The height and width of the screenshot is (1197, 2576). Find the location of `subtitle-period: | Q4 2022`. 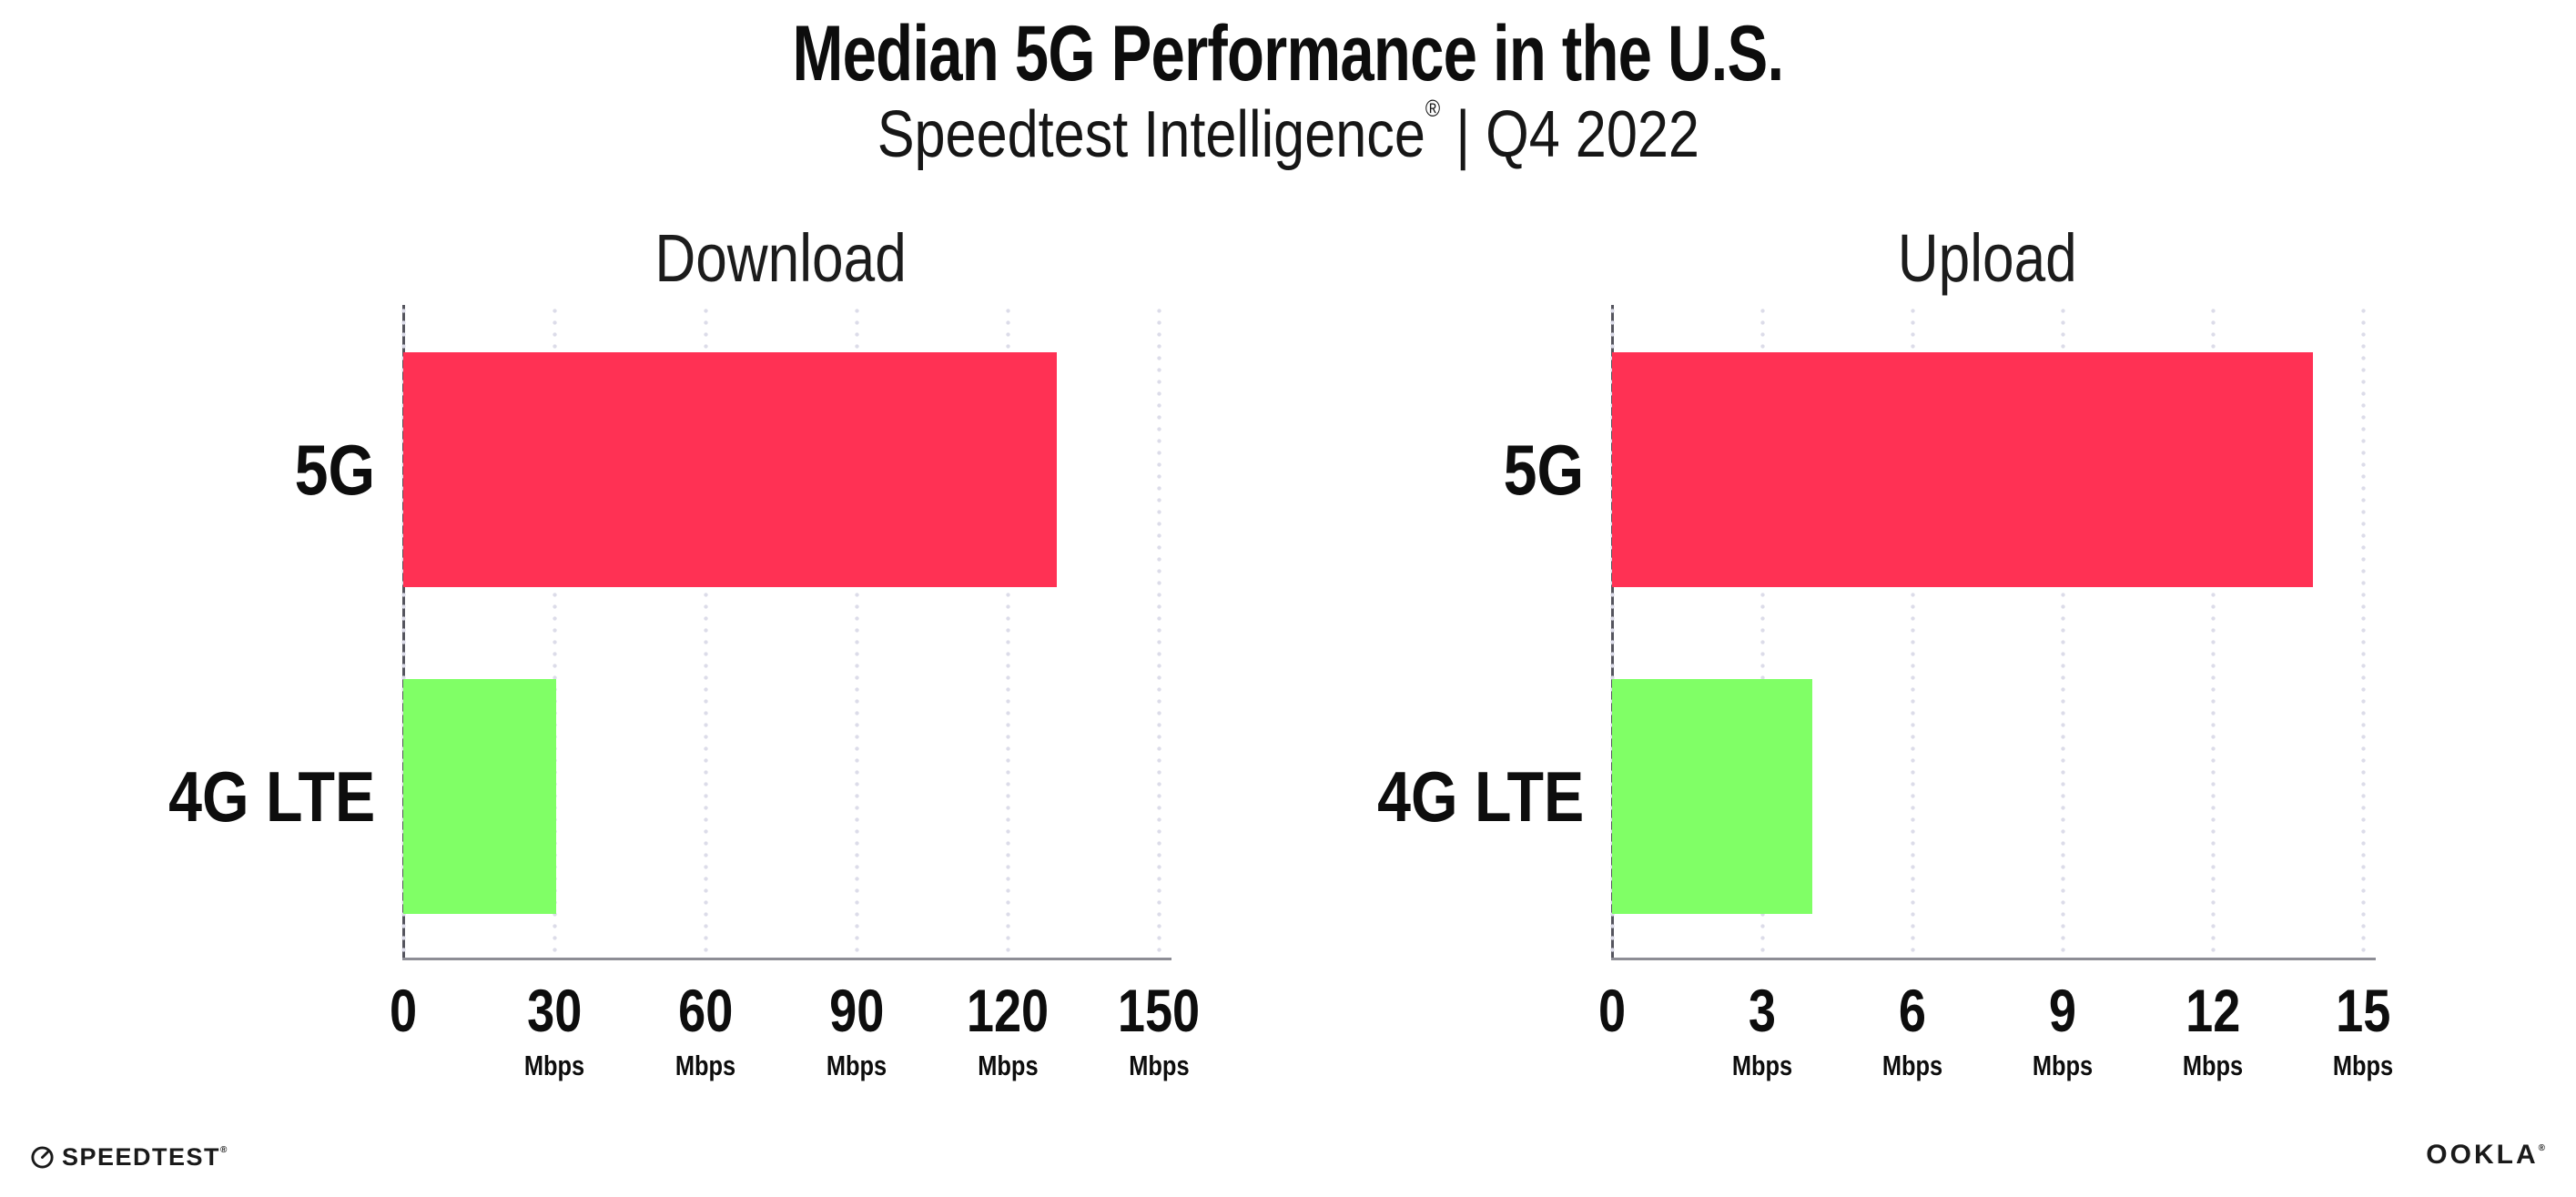

subtitle-period: | Q4 2022 is located at coordinates (1569, 134).